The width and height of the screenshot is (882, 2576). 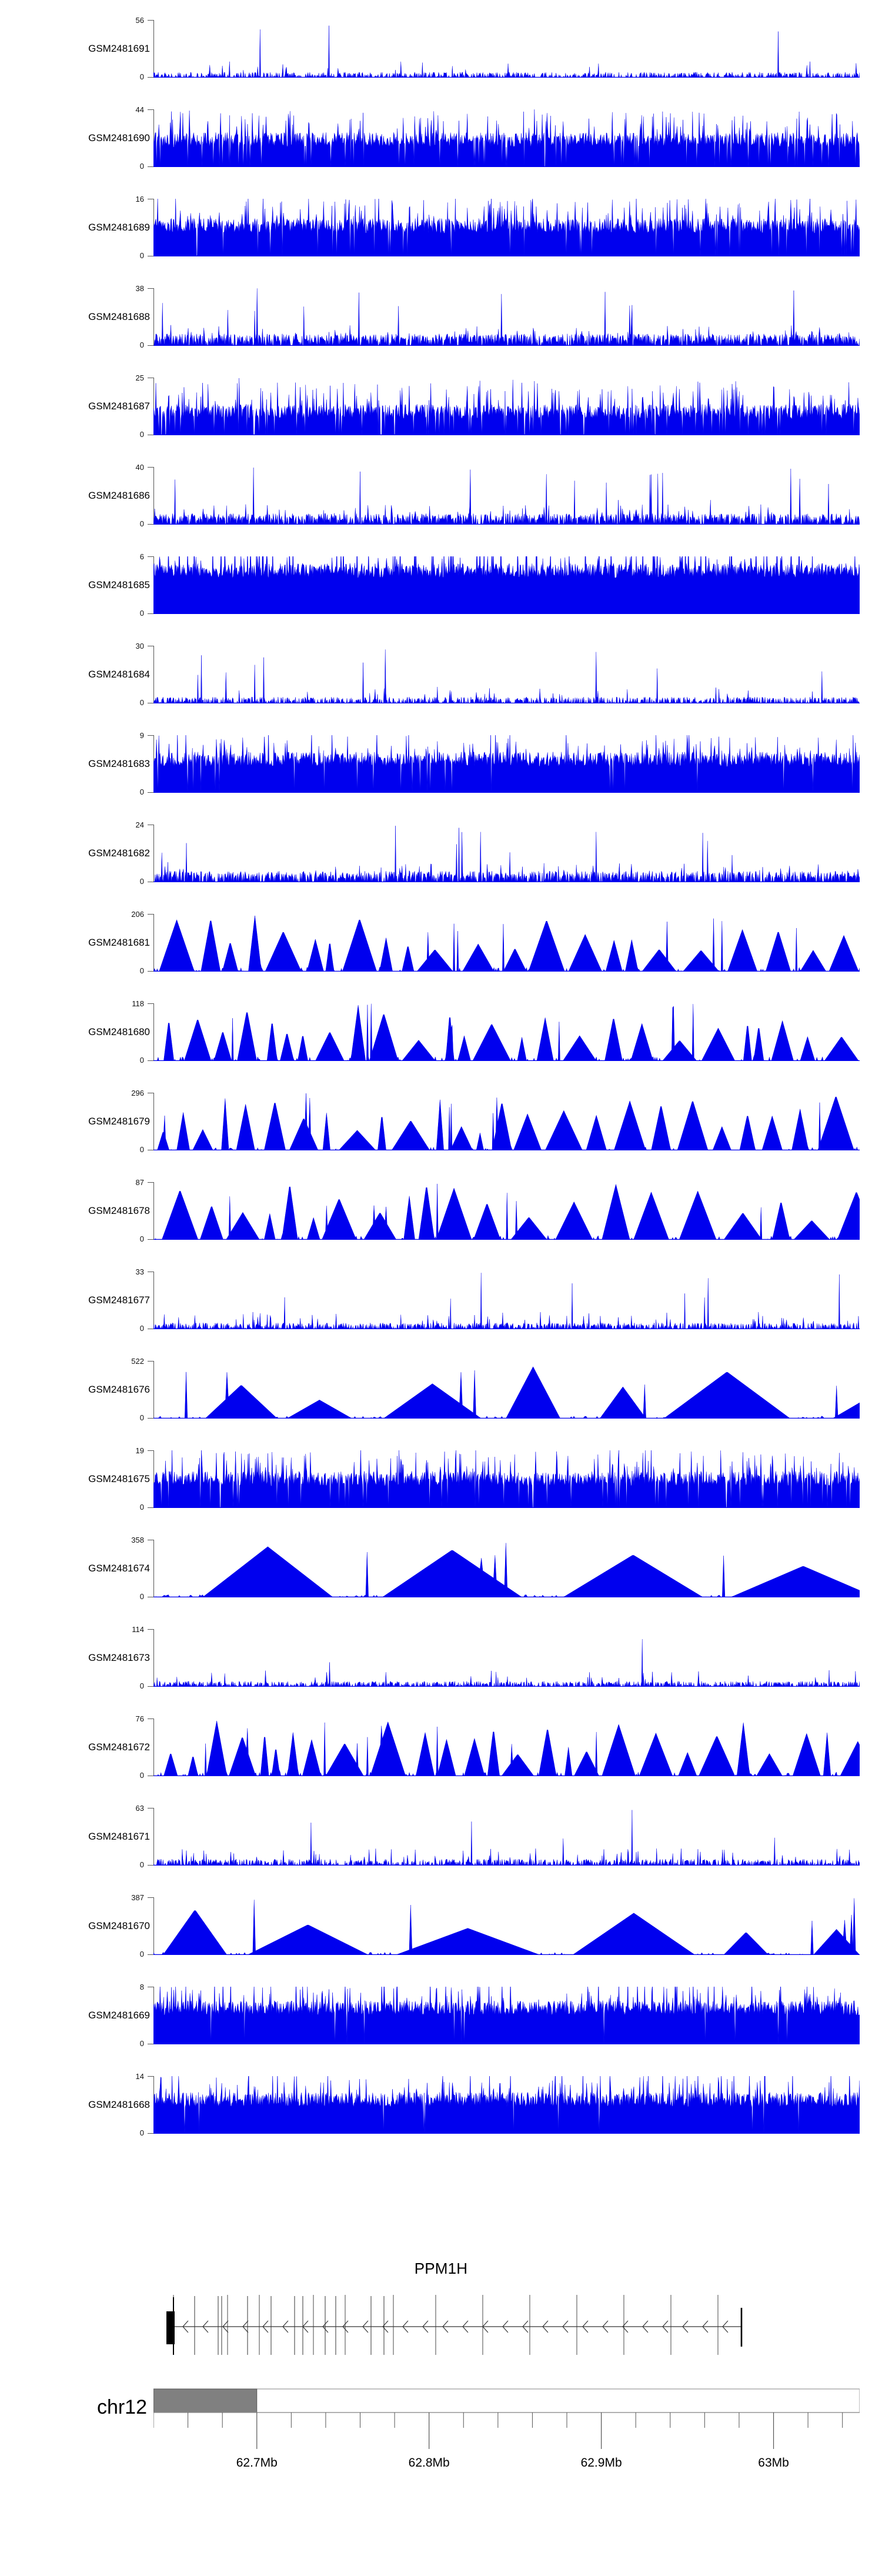 I want to click on y-axis-max-value: 206, so click(x=137, y=914).